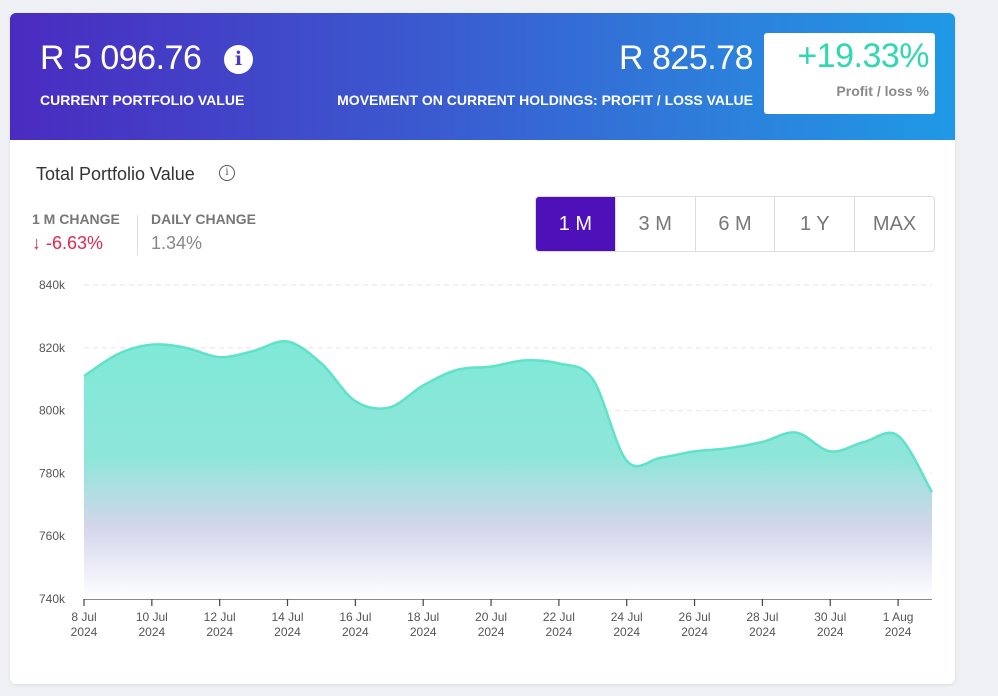 This screenshot has height=696, width=998. I want to click on range-button-6m: 6 M, so click(736, 224).